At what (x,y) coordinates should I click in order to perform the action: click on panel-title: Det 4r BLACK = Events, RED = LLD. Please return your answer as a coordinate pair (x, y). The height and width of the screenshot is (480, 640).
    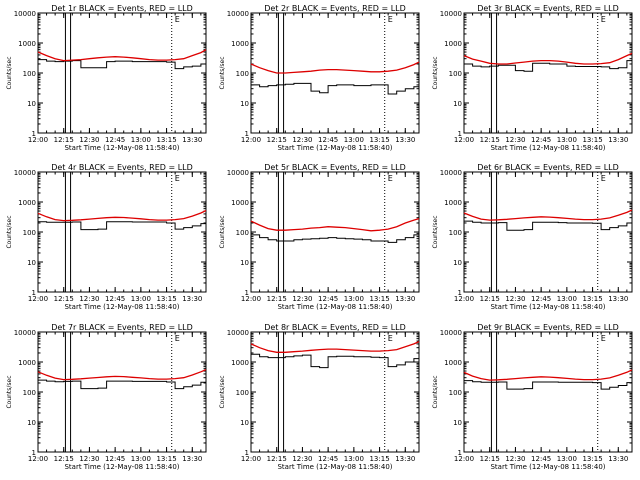
    Looking at the image, I should click on (122, 167).